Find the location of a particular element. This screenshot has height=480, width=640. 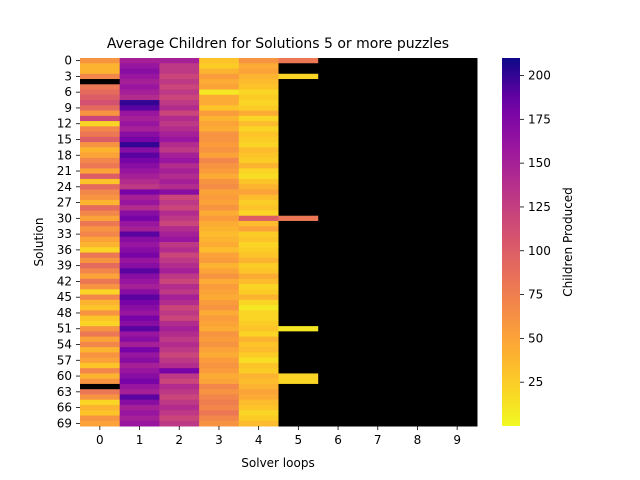

y-tick-label: 36 is located at coordinates (64, 250).